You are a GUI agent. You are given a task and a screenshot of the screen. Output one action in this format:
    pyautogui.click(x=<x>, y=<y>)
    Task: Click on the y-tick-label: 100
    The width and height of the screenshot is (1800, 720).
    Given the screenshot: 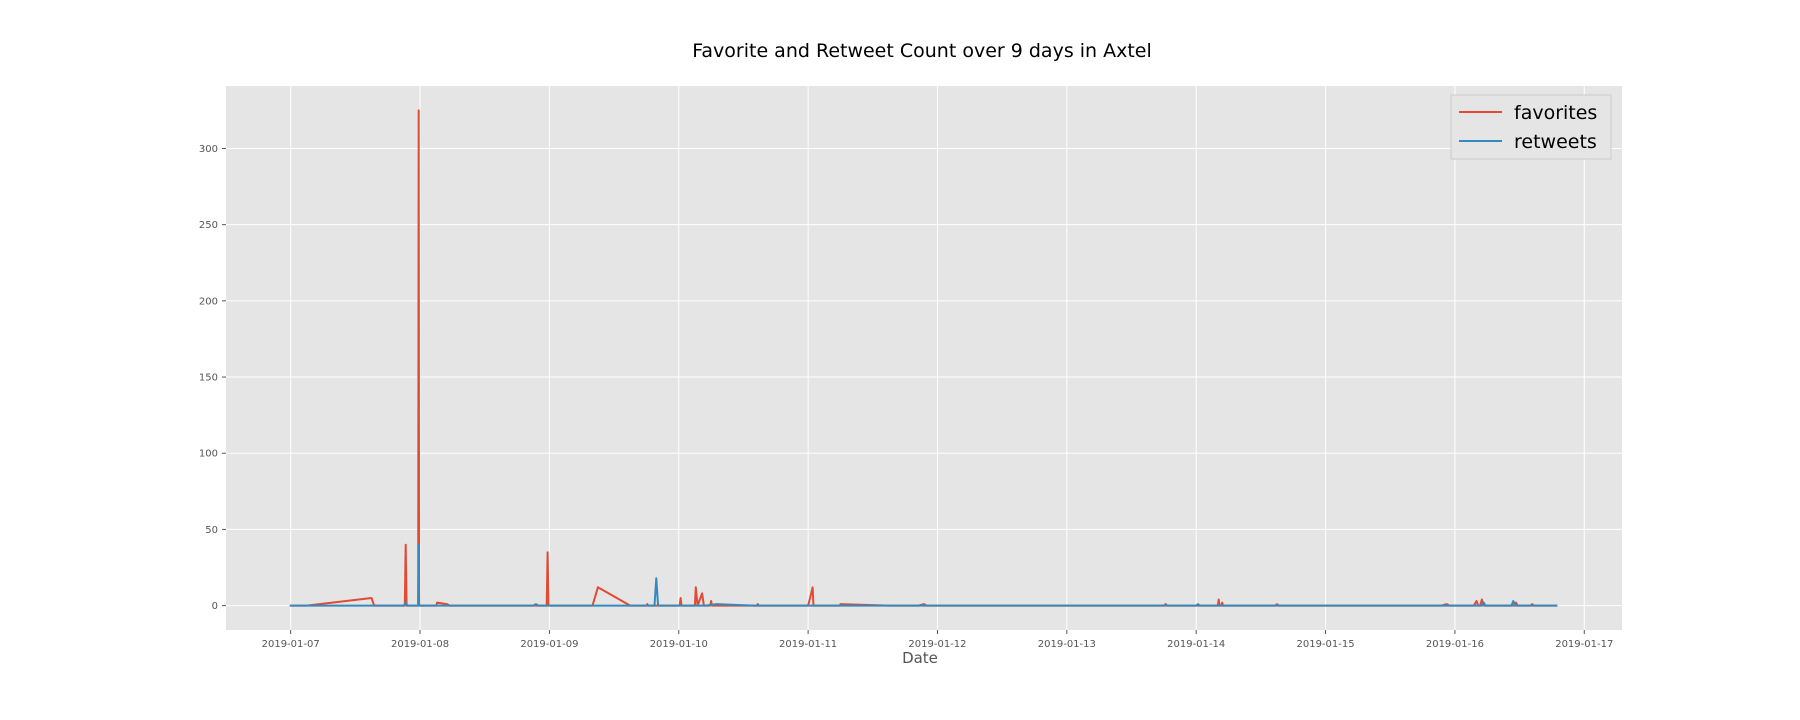 What is the action you would take?
    pyautogui.click(x=208, y=454)
    